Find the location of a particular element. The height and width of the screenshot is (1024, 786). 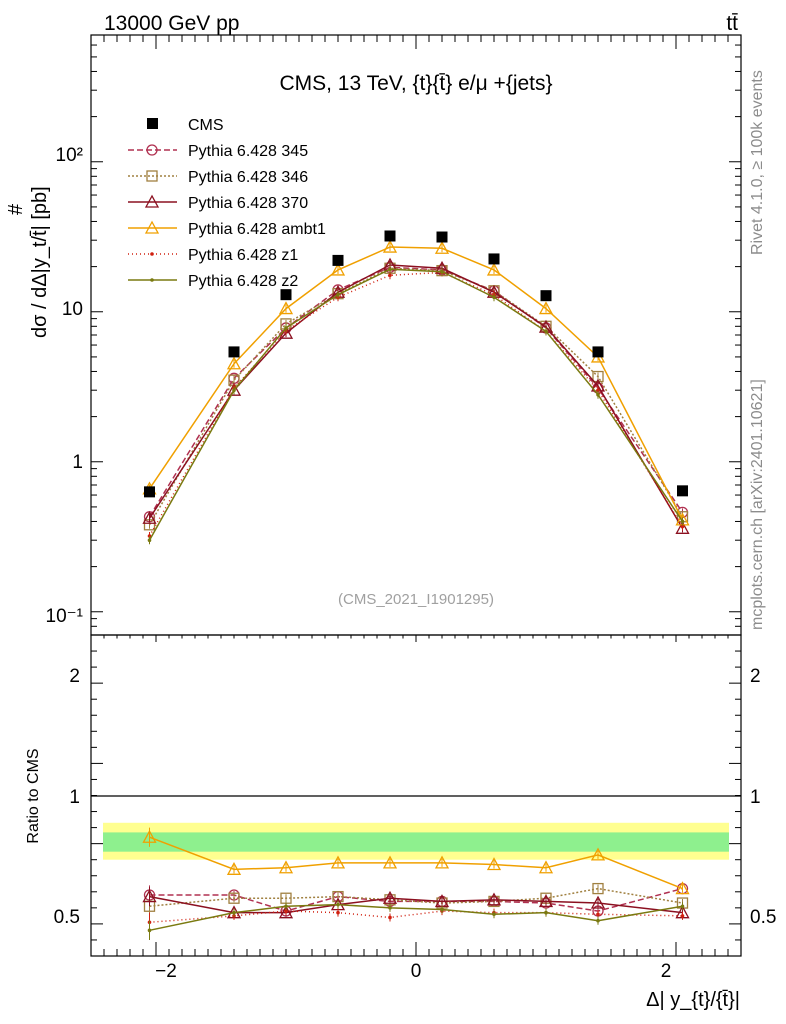

x-tick-labels: −2 0 2 is located at coordinates (413, 971).